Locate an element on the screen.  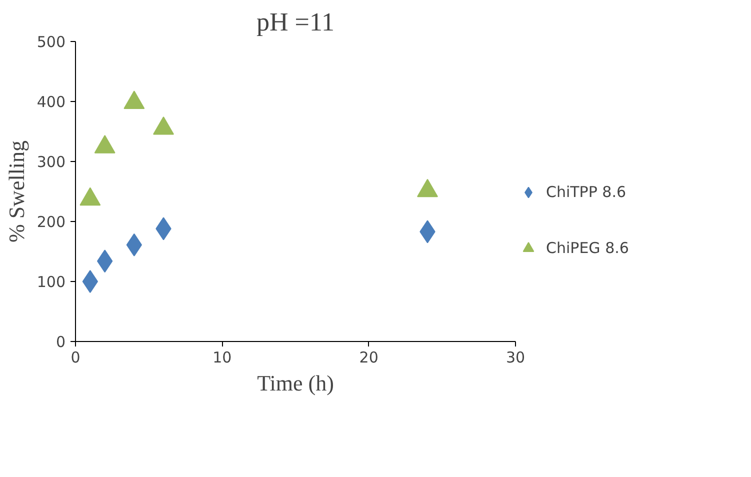
x-axis-title: Time (h) is located at coordinates (295, 383).